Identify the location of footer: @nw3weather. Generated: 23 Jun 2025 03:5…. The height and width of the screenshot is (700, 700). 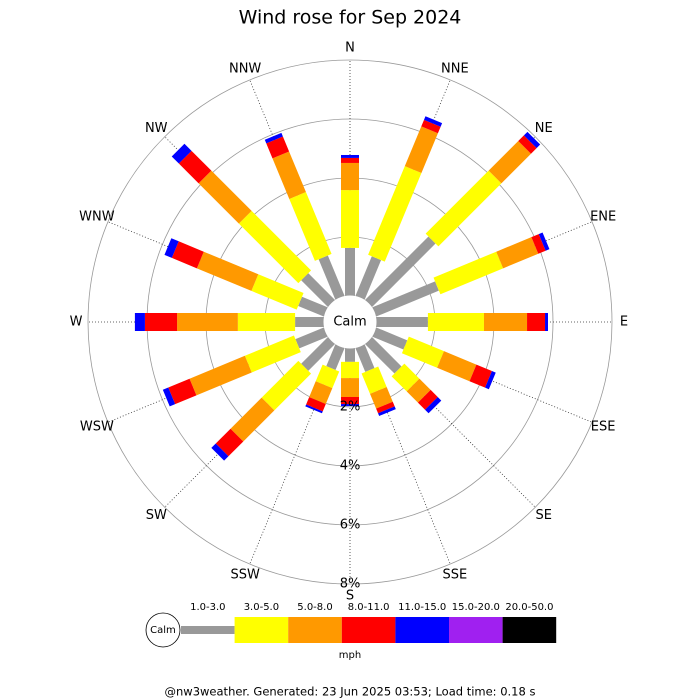
(350, 692).